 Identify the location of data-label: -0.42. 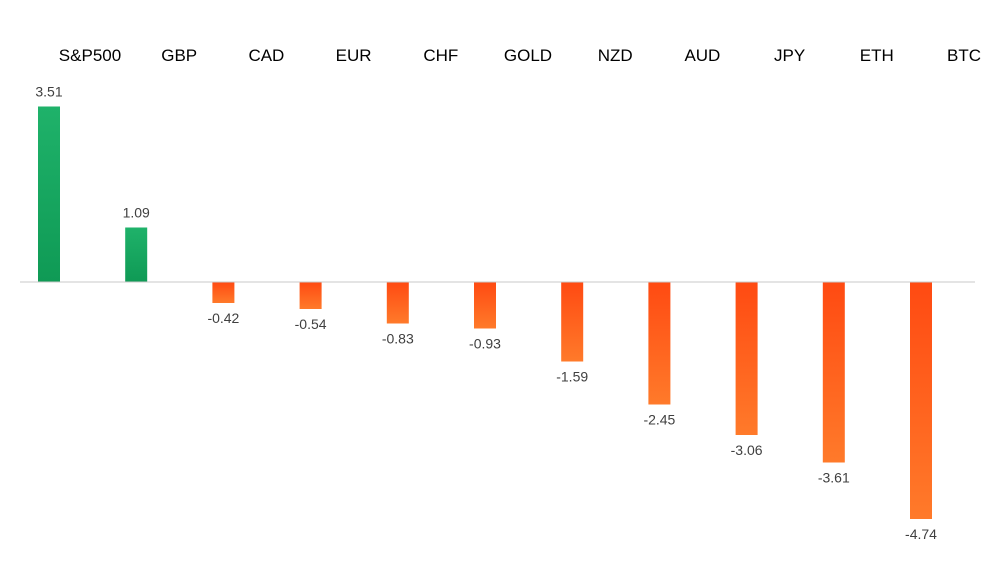
(223, 318).